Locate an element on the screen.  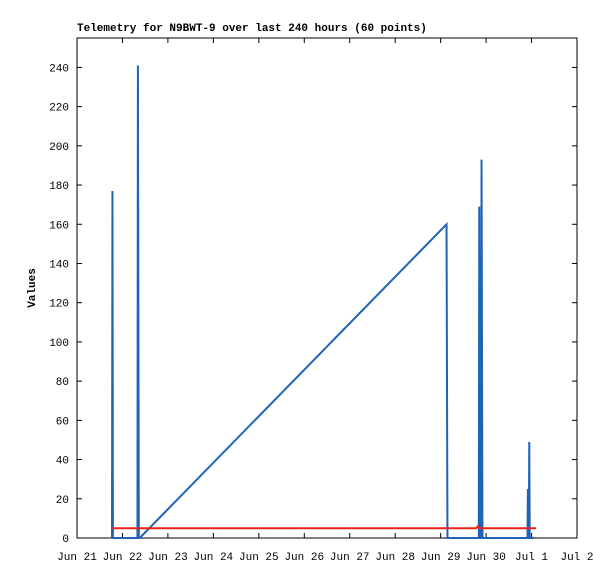
x-tick-label: Jun 25 is located at coordinates (259, 558).